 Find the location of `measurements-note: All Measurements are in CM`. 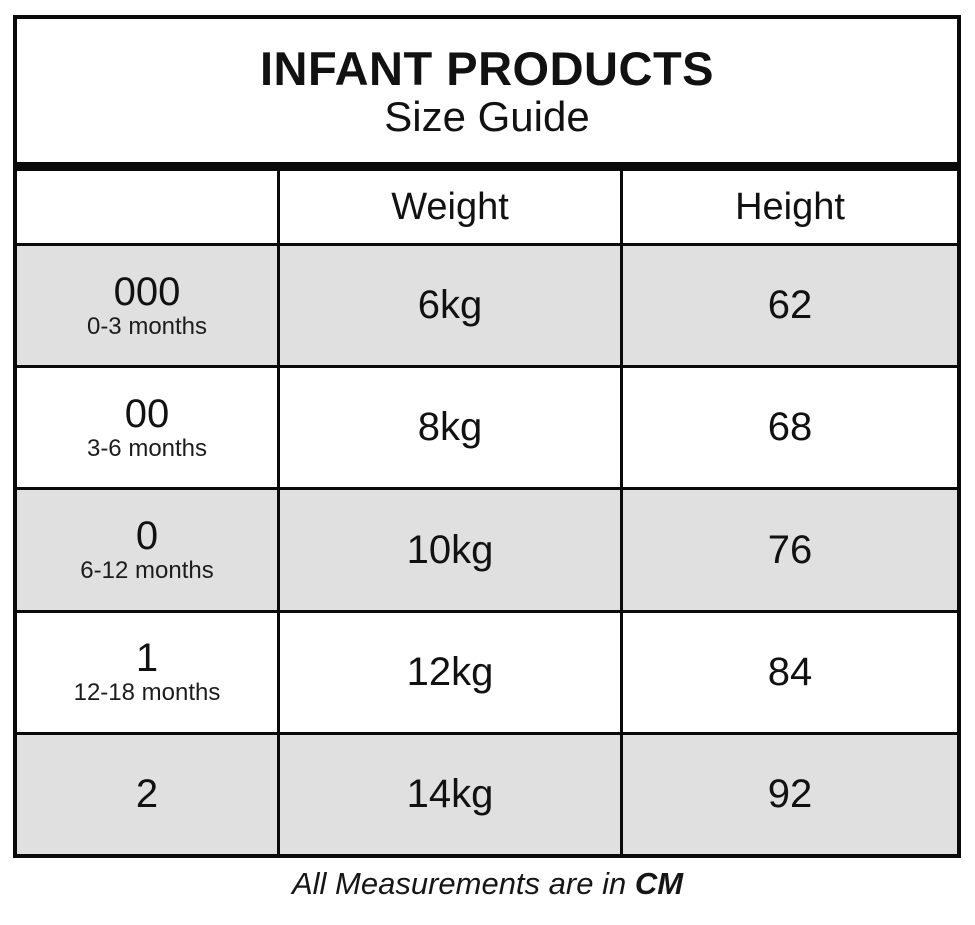

measurements-note: All Measurements are in CM is located at coordinates (487, 884).